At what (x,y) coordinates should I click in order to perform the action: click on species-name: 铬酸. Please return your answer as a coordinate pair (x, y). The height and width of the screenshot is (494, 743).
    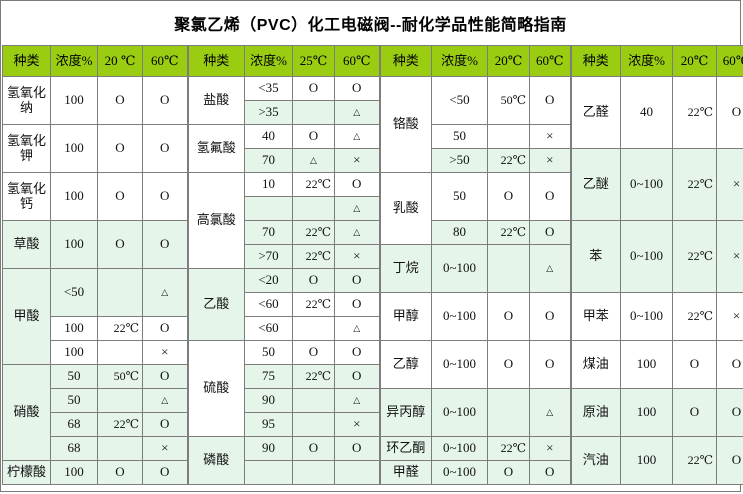
    Looking at the image, I should click on (405, 124).